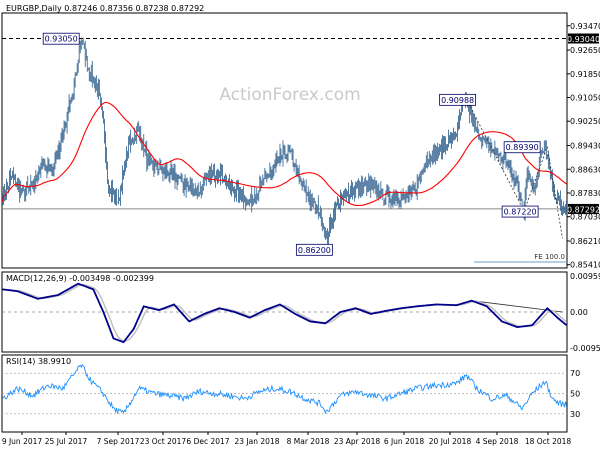  What do you see at coordinates (517, 306) in the screenshot?
I see `macd-trend-line` at bounding box center [517, 306].